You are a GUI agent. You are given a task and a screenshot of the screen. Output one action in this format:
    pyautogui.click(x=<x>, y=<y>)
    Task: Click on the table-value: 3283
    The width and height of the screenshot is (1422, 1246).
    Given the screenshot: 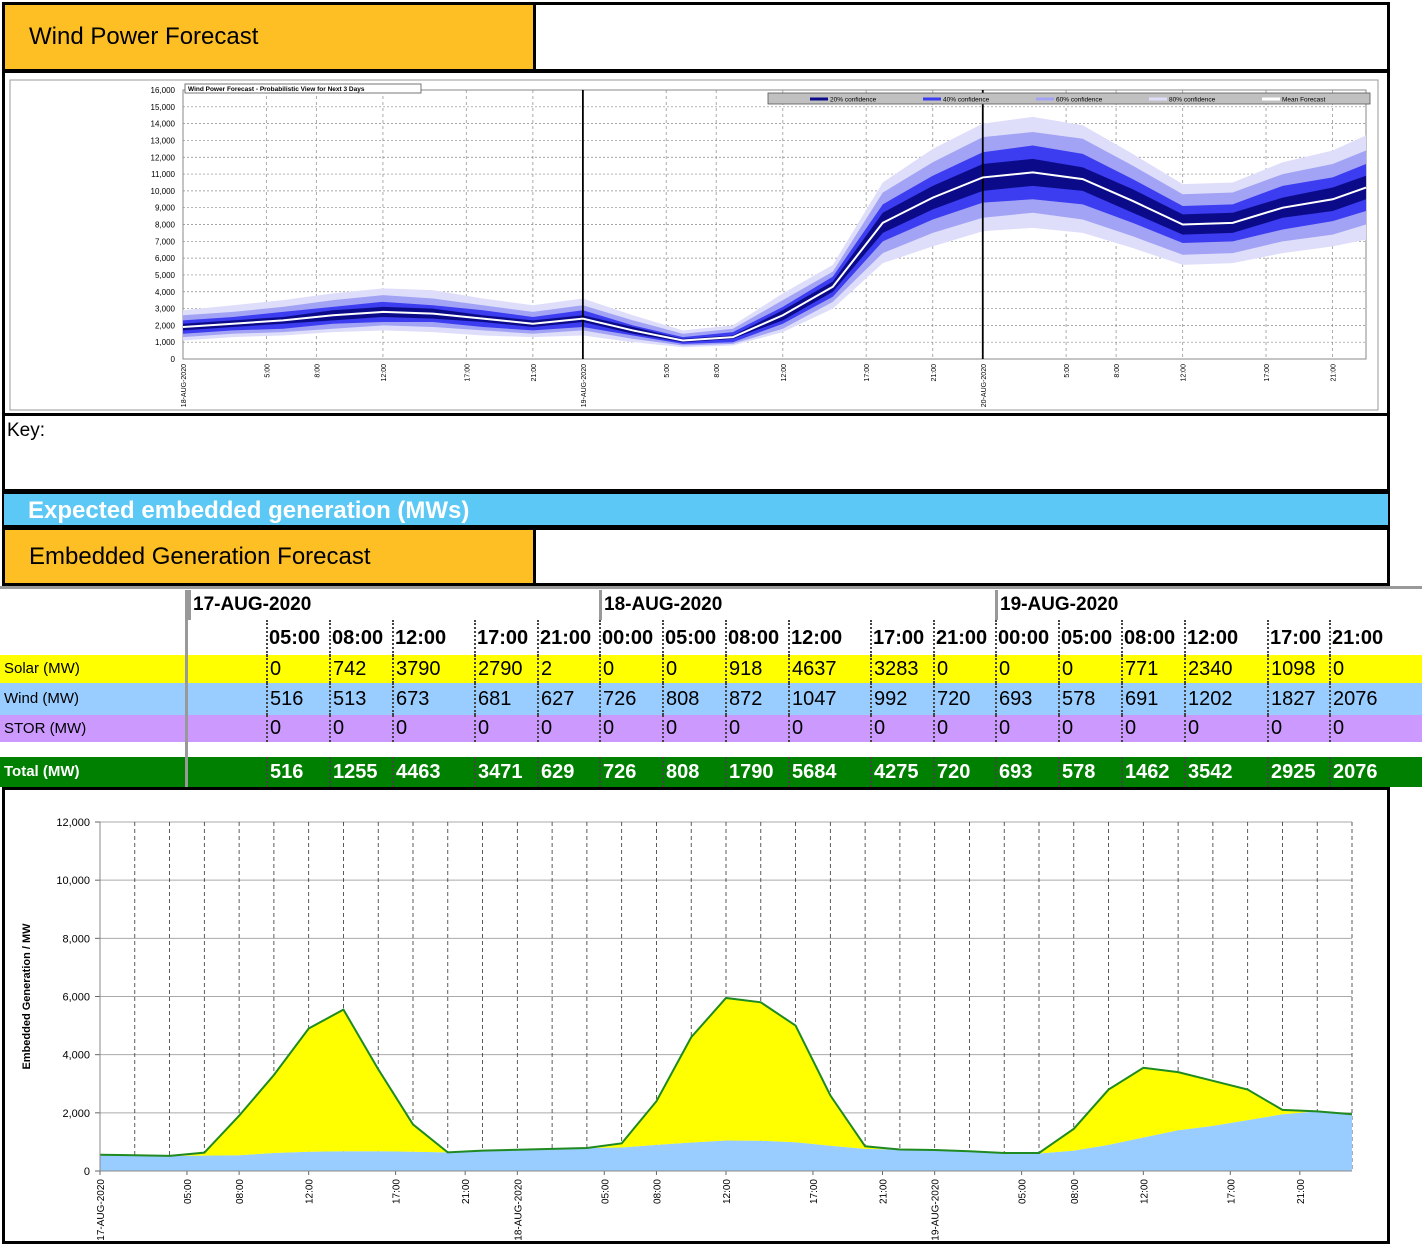 What is the action you would take?
    pyautogui.click(x=901, y=669)
    